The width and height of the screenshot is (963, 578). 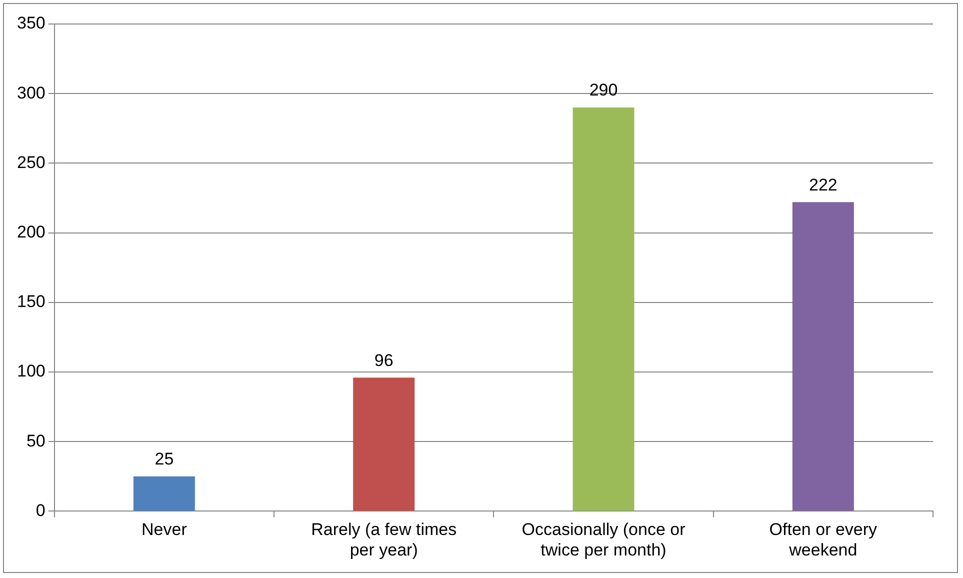 I want to click on data-label: 290, so click(x=603, y=90).